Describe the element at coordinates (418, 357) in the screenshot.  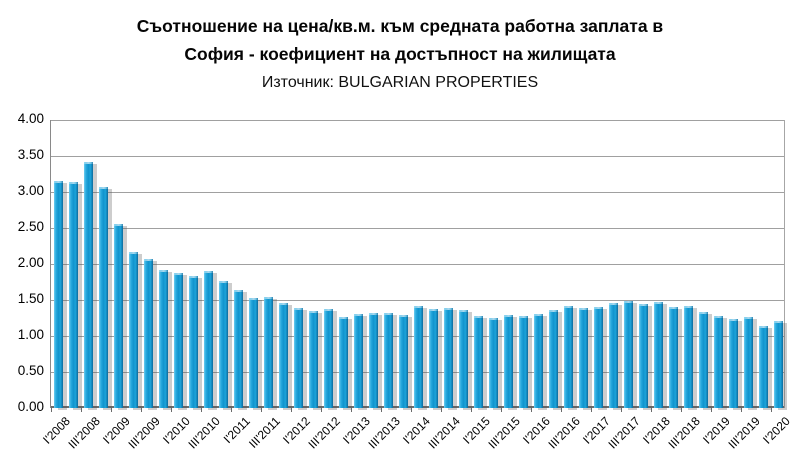
I see `bar-I'2014` at that location.